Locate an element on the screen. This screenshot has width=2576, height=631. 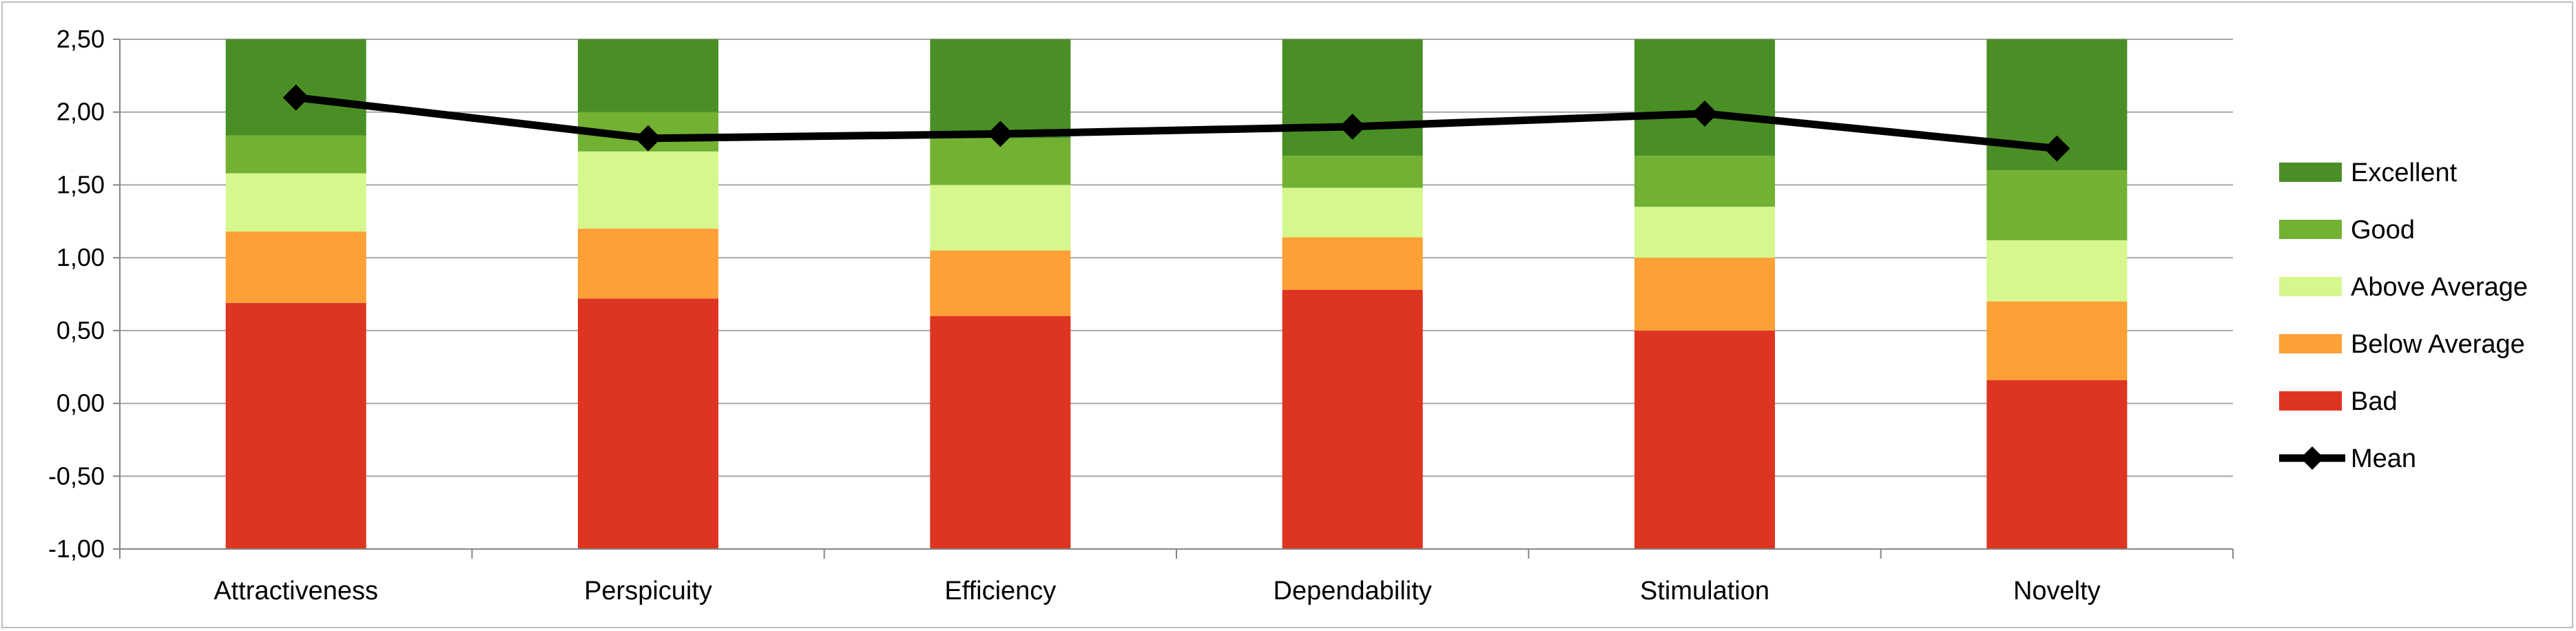
legend-label-below-average: Below Average is located at coordinates (2438, 344).